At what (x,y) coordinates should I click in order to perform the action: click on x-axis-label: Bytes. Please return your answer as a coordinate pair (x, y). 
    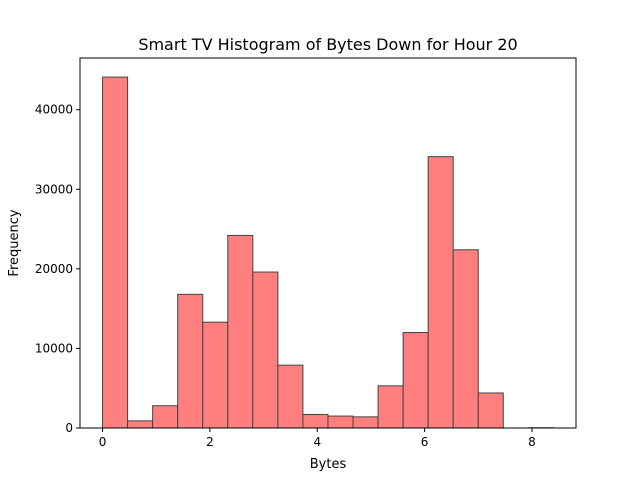
    Looking at the image, I should click on (328, 464).